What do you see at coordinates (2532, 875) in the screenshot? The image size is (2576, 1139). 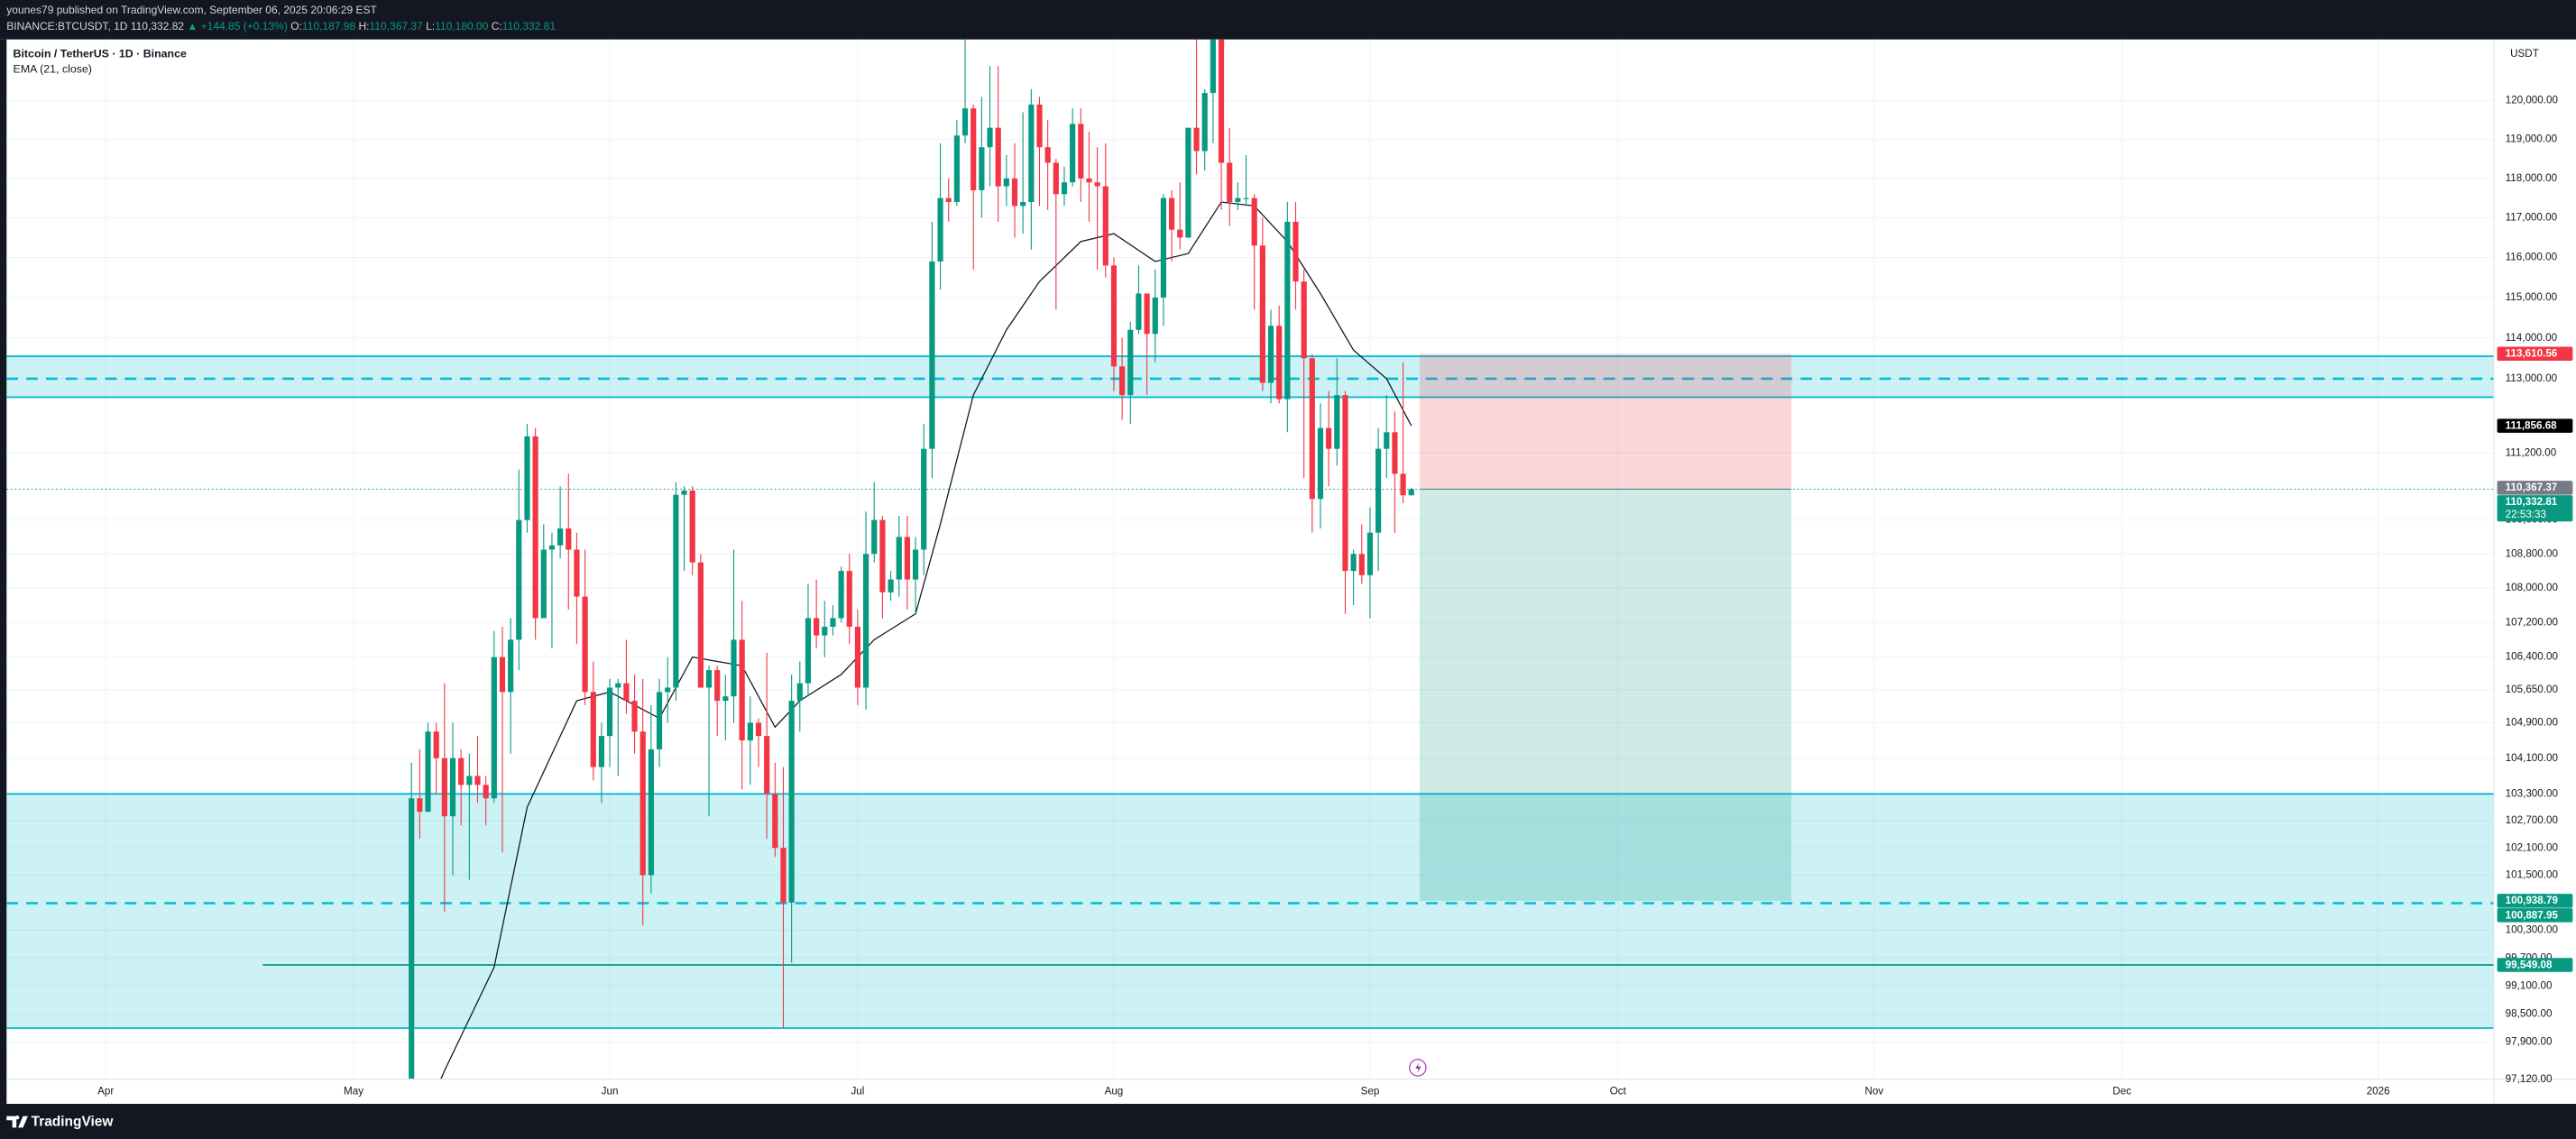 I see `y-tick-label: 101,500.00` at bounding box center [2532, 875].